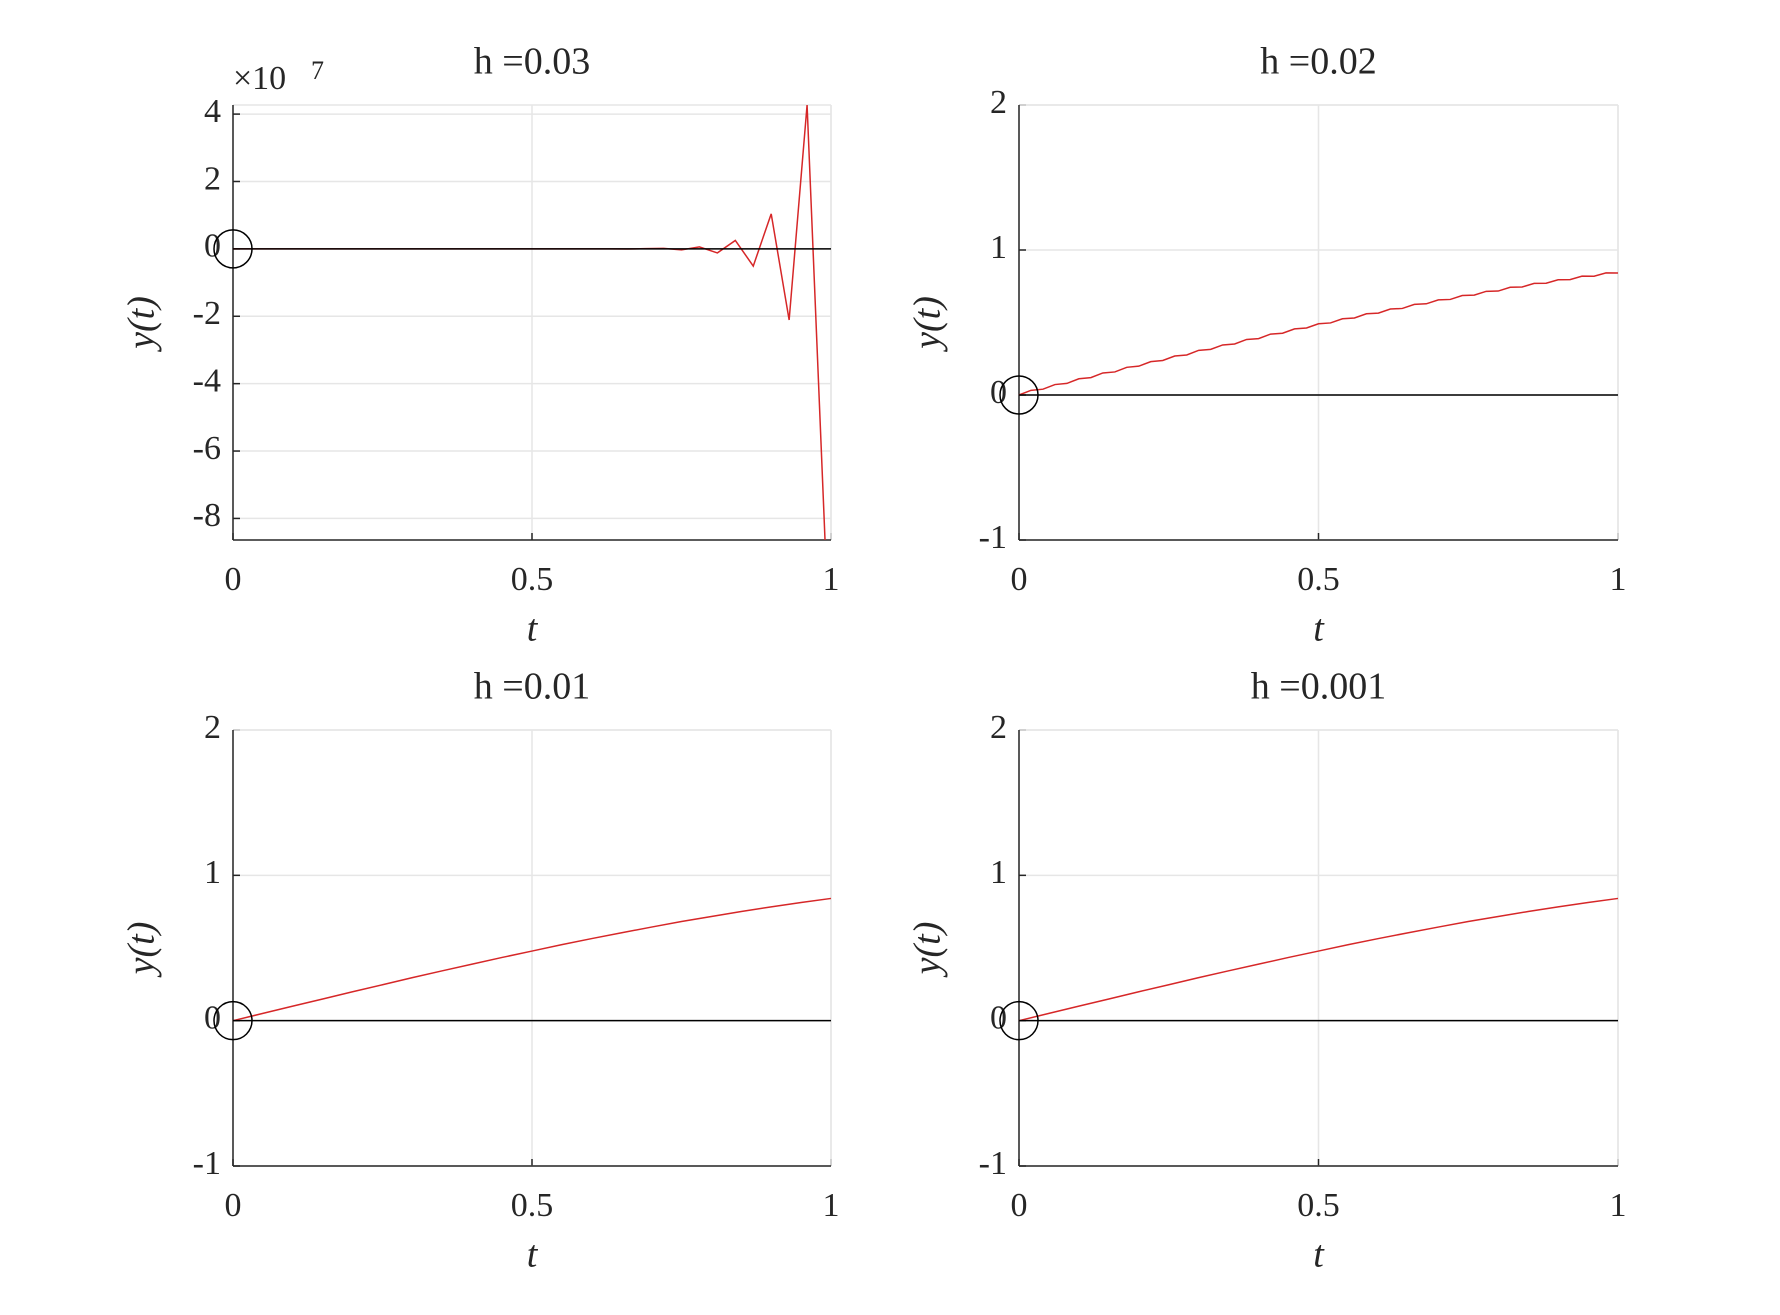 This screenshot has height=1315, width=1780. What do you see at coordinates (532, 687) in the screenshot?
I see `chart-title: h =0.01` at bounding box center [532, 687].